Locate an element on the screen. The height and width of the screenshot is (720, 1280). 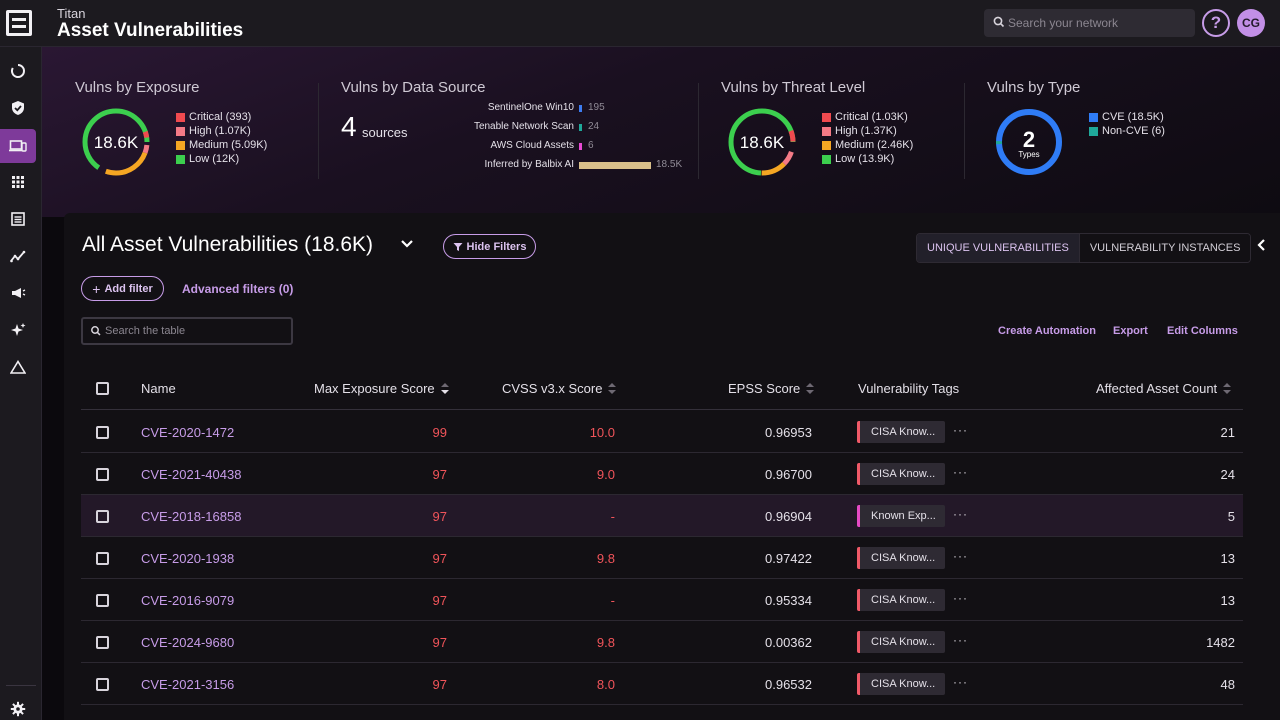
sidebar-item-alerts is located at coordinates (18, 367).